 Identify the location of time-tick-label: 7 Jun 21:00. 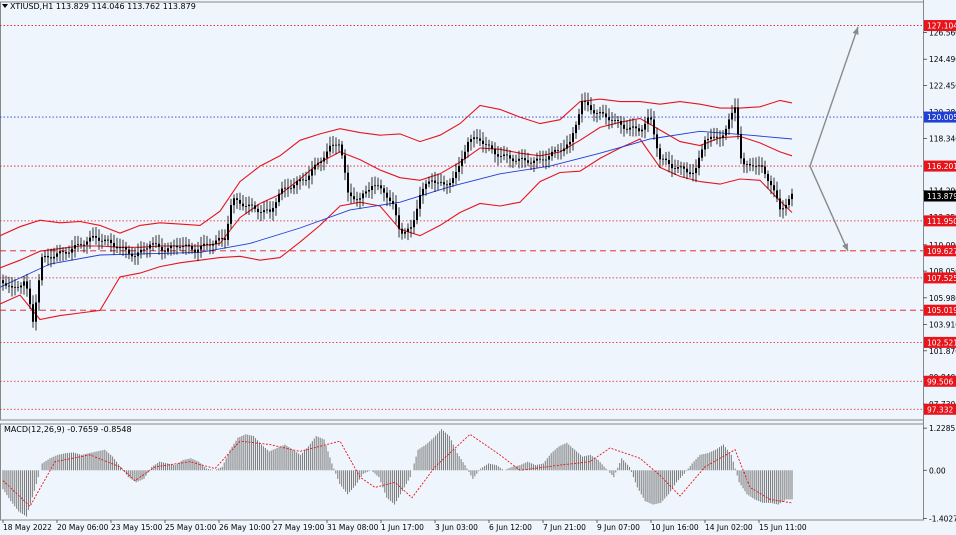
(564, 527).